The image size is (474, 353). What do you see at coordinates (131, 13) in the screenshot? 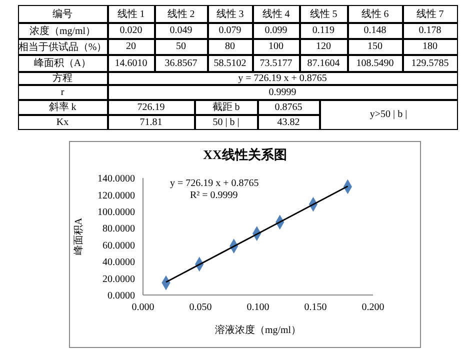
I see `text: 线性 1` at bounding box center [131, 13].